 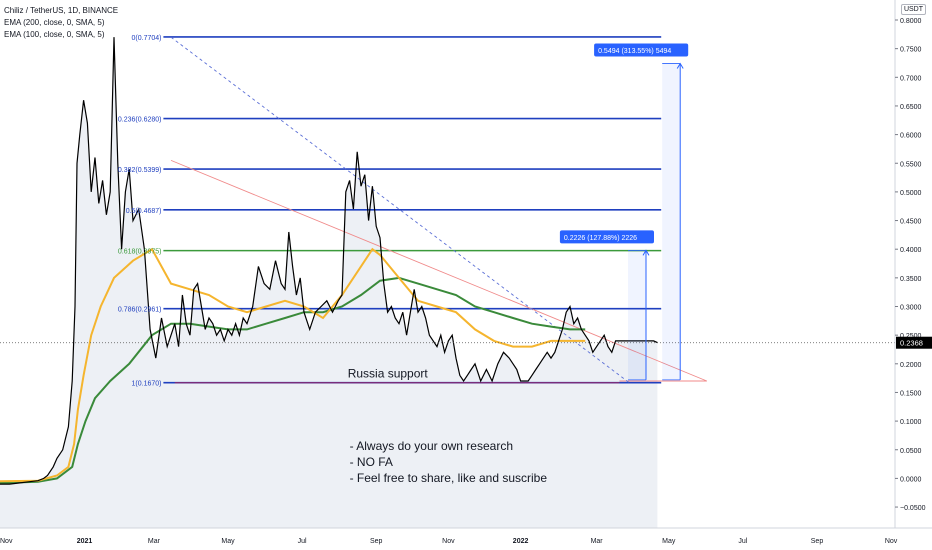 I want to click on y-tick-label: 0.4000, so click(x=911, y=250).